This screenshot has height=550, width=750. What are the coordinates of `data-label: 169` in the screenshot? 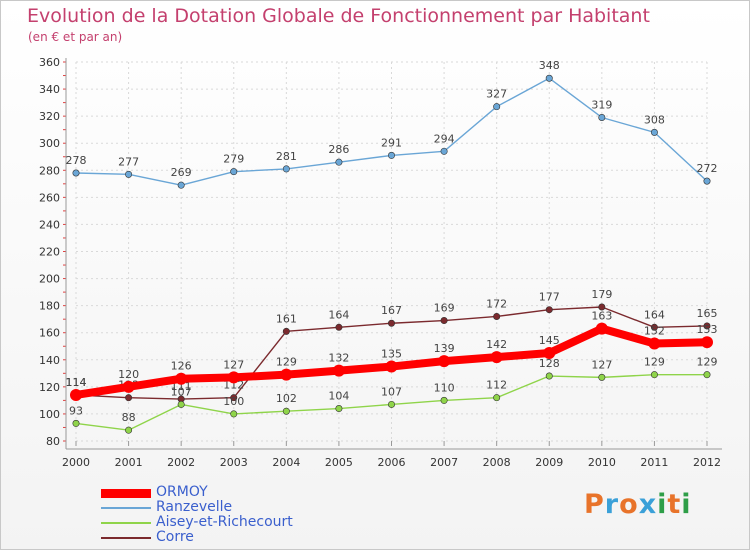 It's located at (444, 308).